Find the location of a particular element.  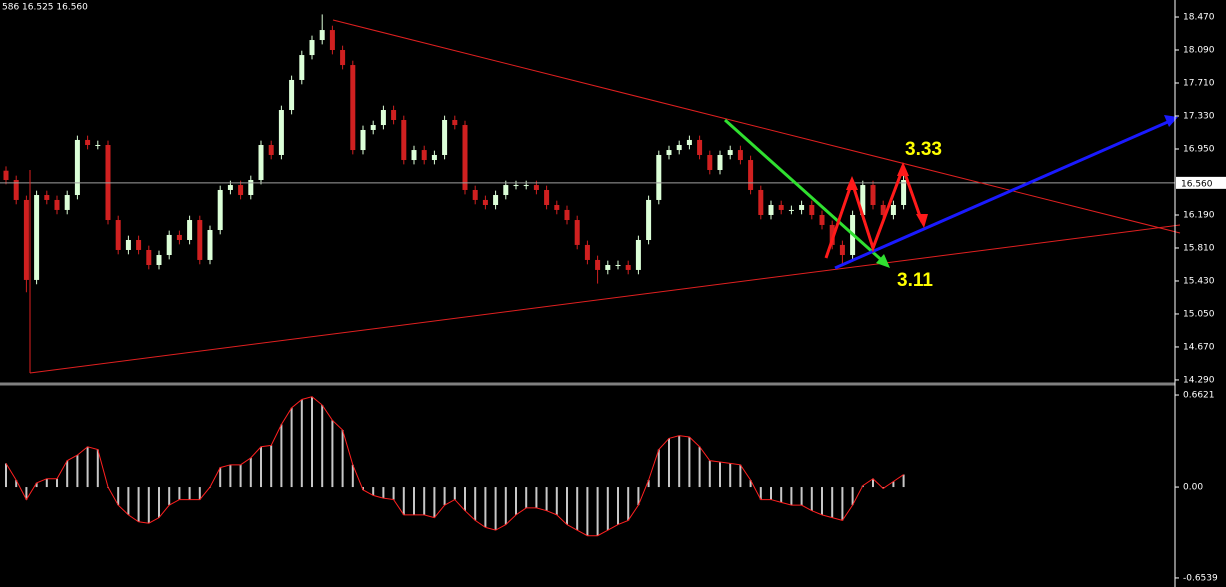

annotation: 3.33 is located at coordinates (923, 149).